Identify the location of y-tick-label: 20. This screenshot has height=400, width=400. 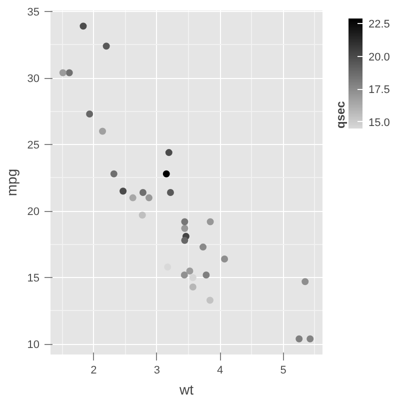
(33, 212).